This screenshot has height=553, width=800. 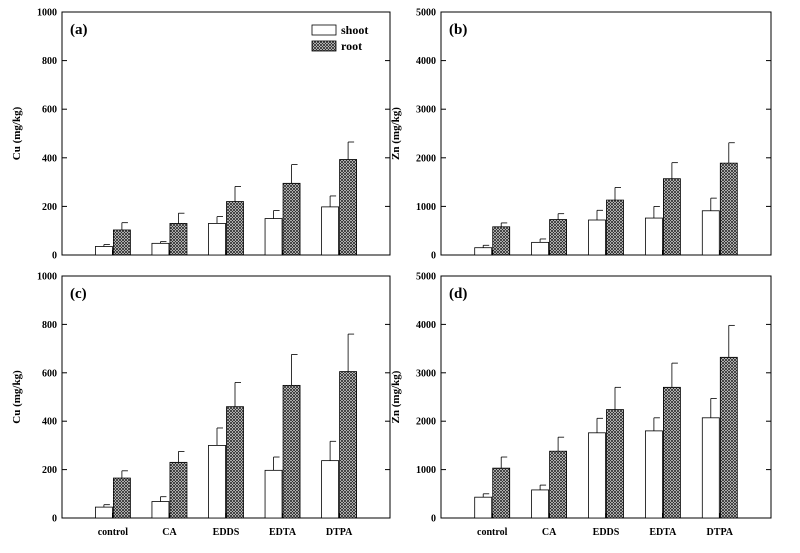 I want to click on panel-label: (c), so click(x=78, y=294).